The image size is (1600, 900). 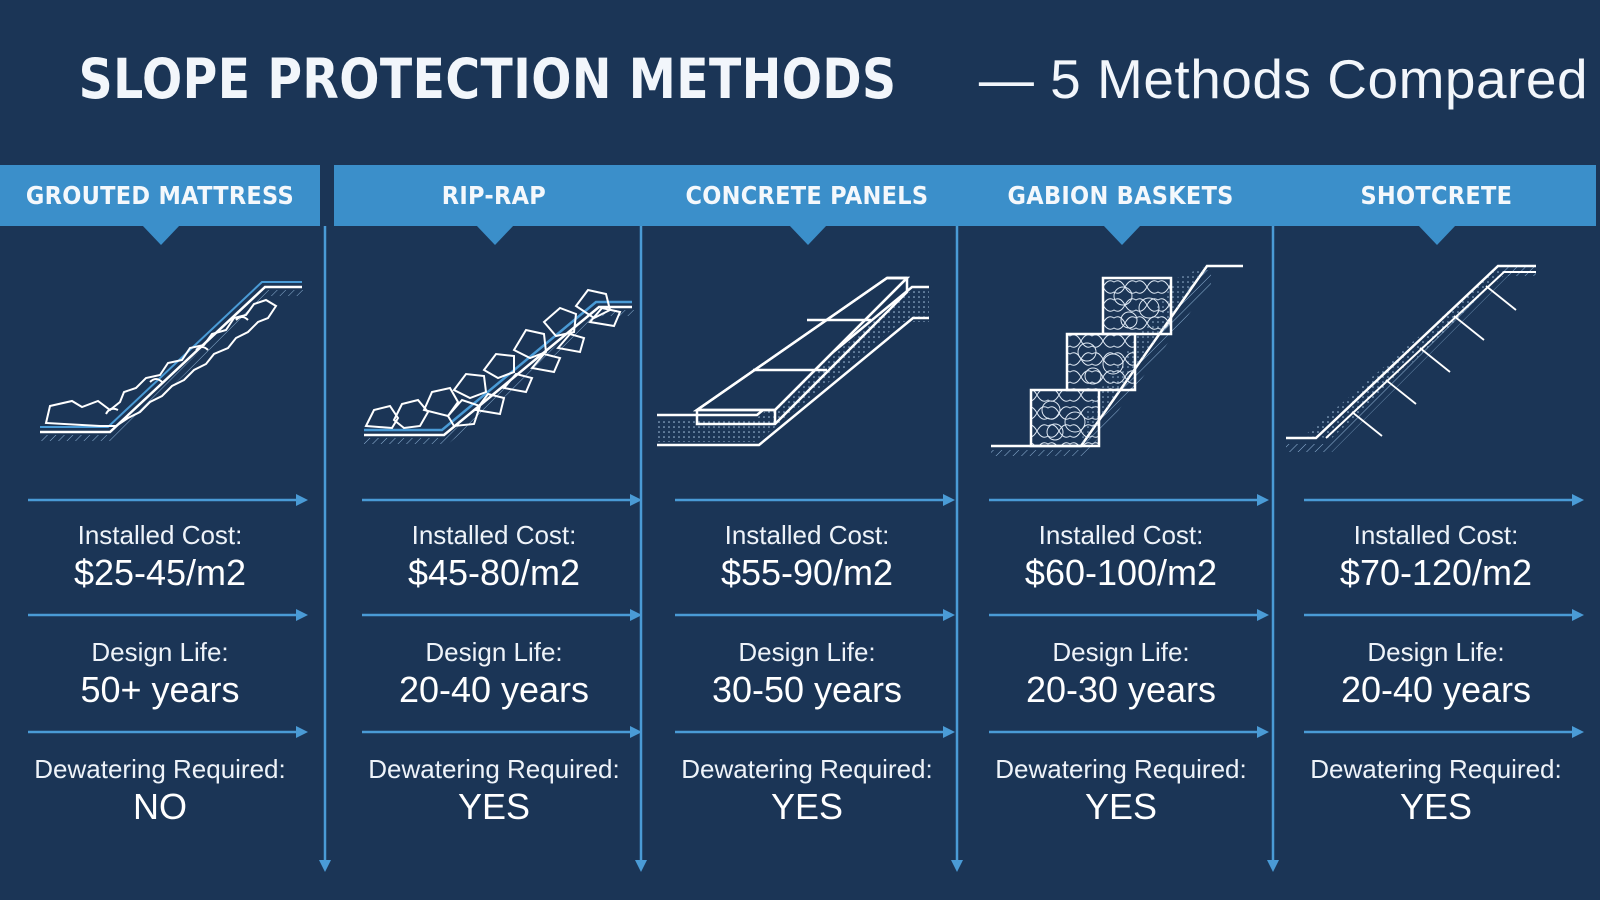 What do you see at coordinates (1411, 358) in the screenshot?
I see `shotcrete-illustration` at bounding box center [1411, 358].